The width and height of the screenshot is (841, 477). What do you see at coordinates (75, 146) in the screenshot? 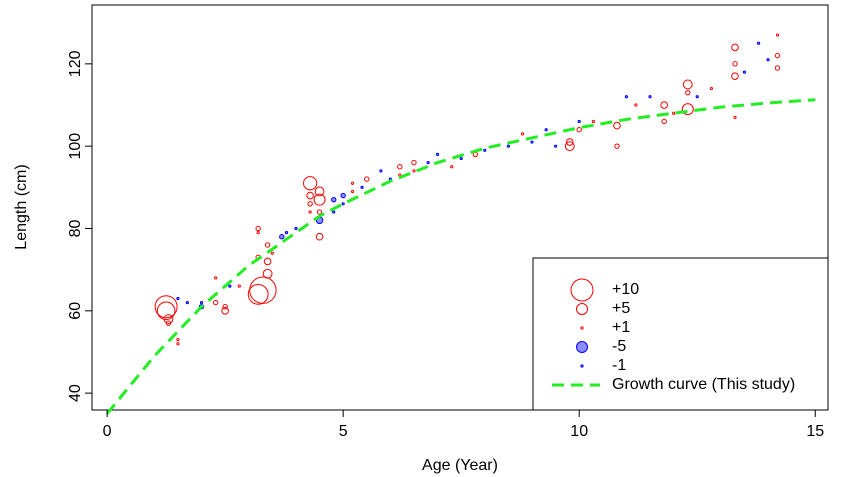
I see `y-tick-label: 100` at bounding box center [75, 146].